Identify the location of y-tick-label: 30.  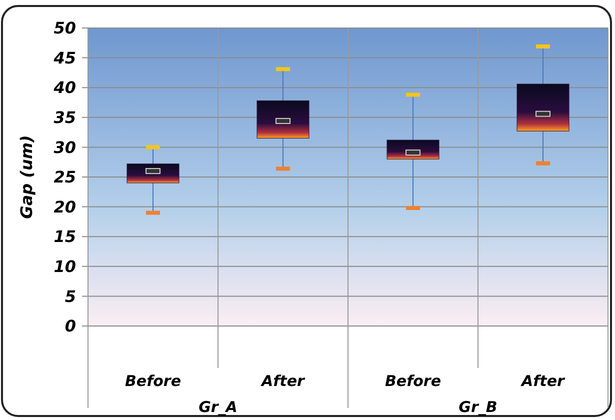
(65, 147).